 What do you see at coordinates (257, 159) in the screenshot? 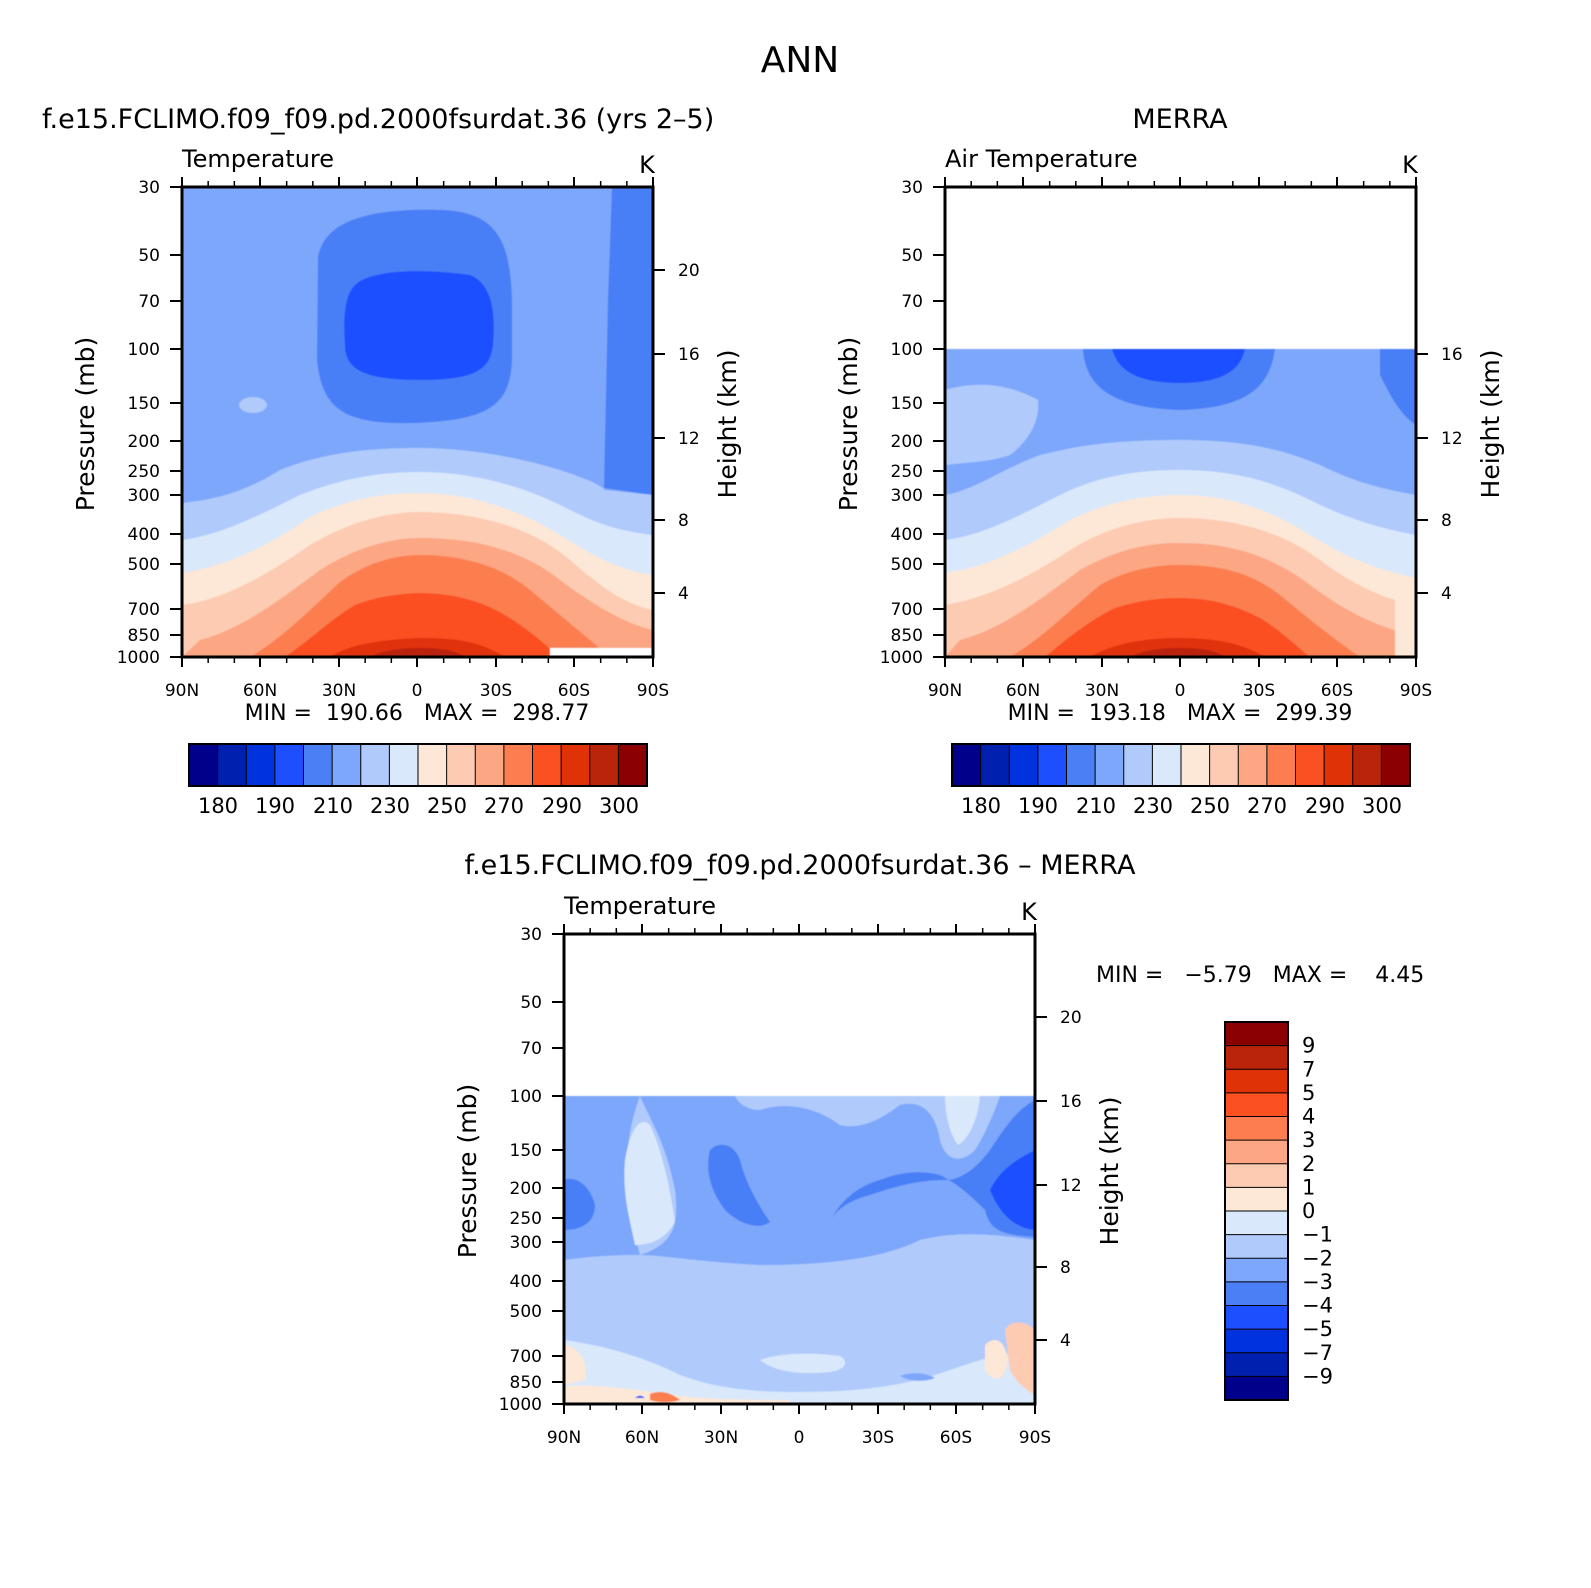
I see `panel-model-variable: Temperature` at bounding box center [257, 159].